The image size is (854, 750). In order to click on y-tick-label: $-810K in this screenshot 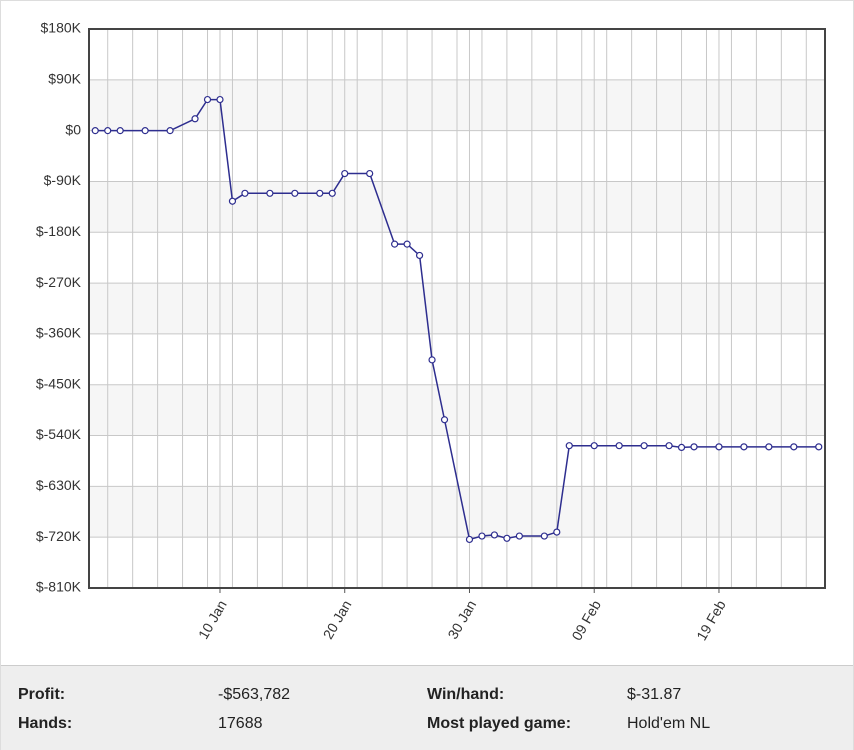, I will do `click(59, 587)`.